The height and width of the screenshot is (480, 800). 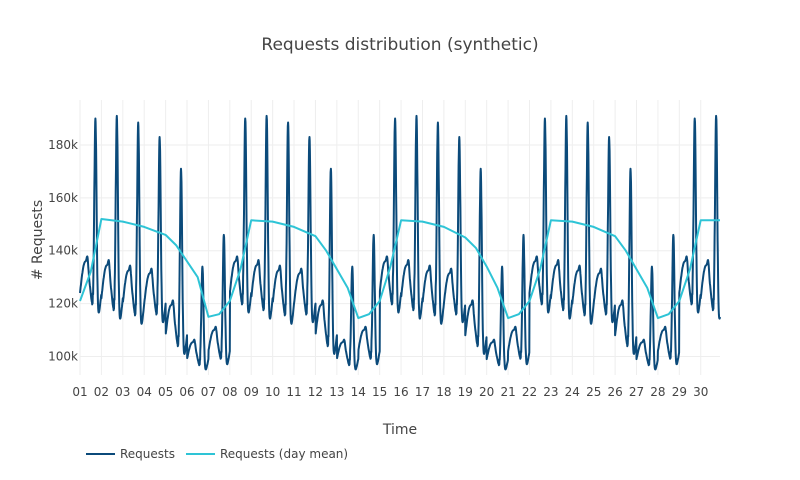 What do you see at coordinates (399, 45) in the screenshot?
I see `chart-title: Requests distribution (synthetic)` at bounding box center [399, 45].